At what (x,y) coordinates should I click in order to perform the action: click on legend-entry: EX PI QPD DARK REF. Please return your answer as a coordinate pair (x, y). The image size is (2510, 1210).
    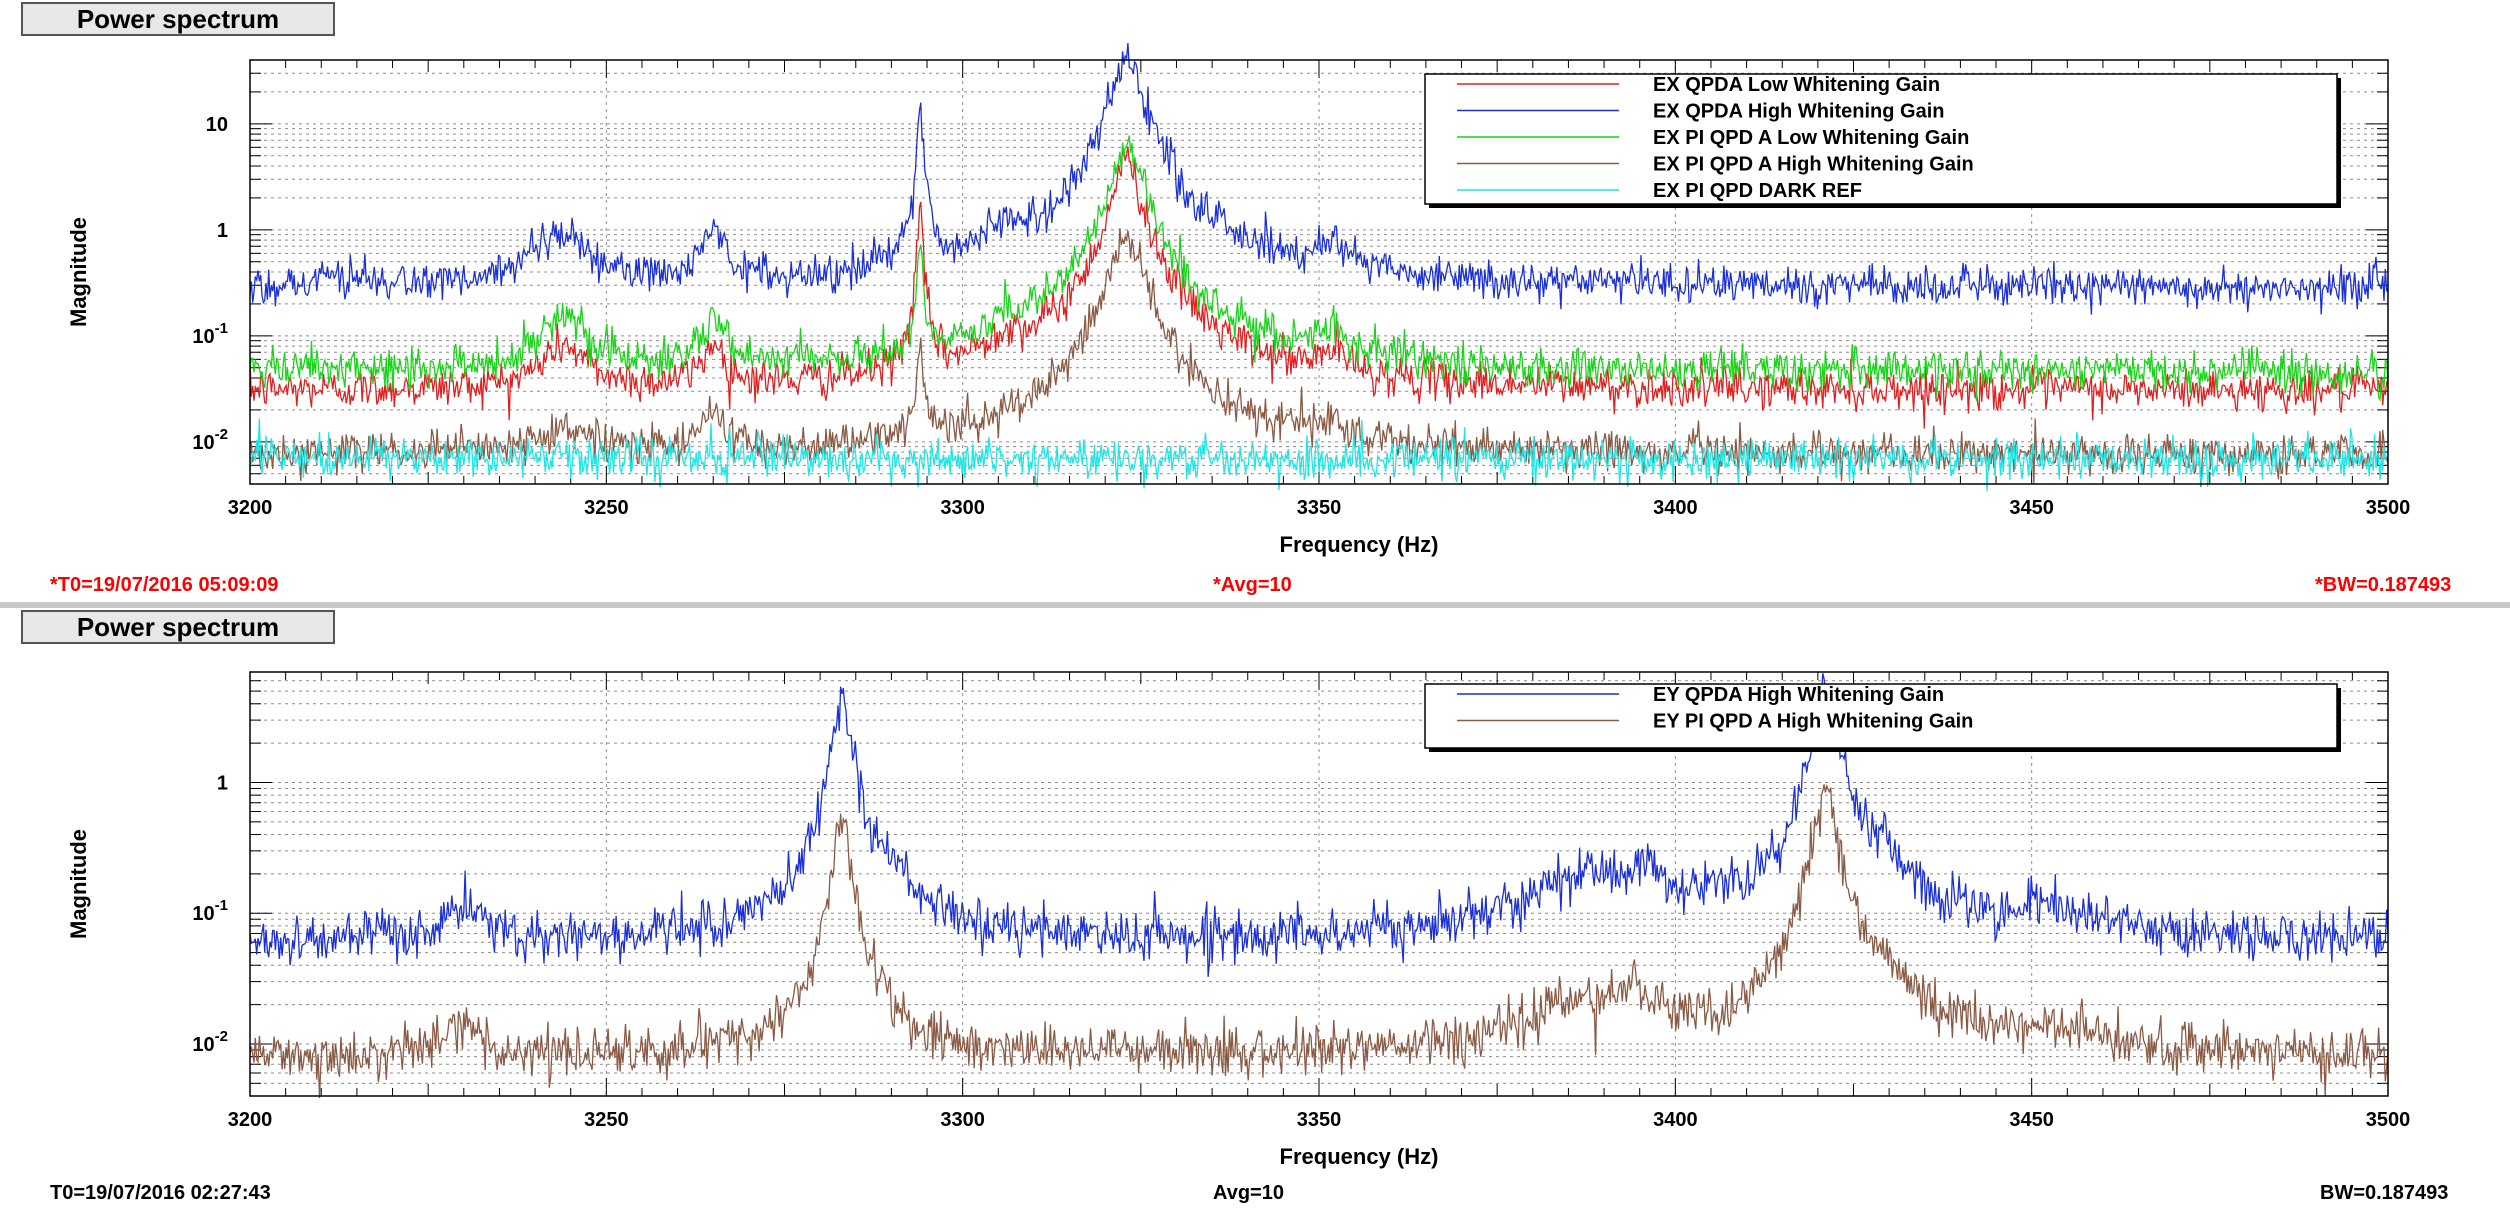
    Looking at the image, I should click on (1757, 191).